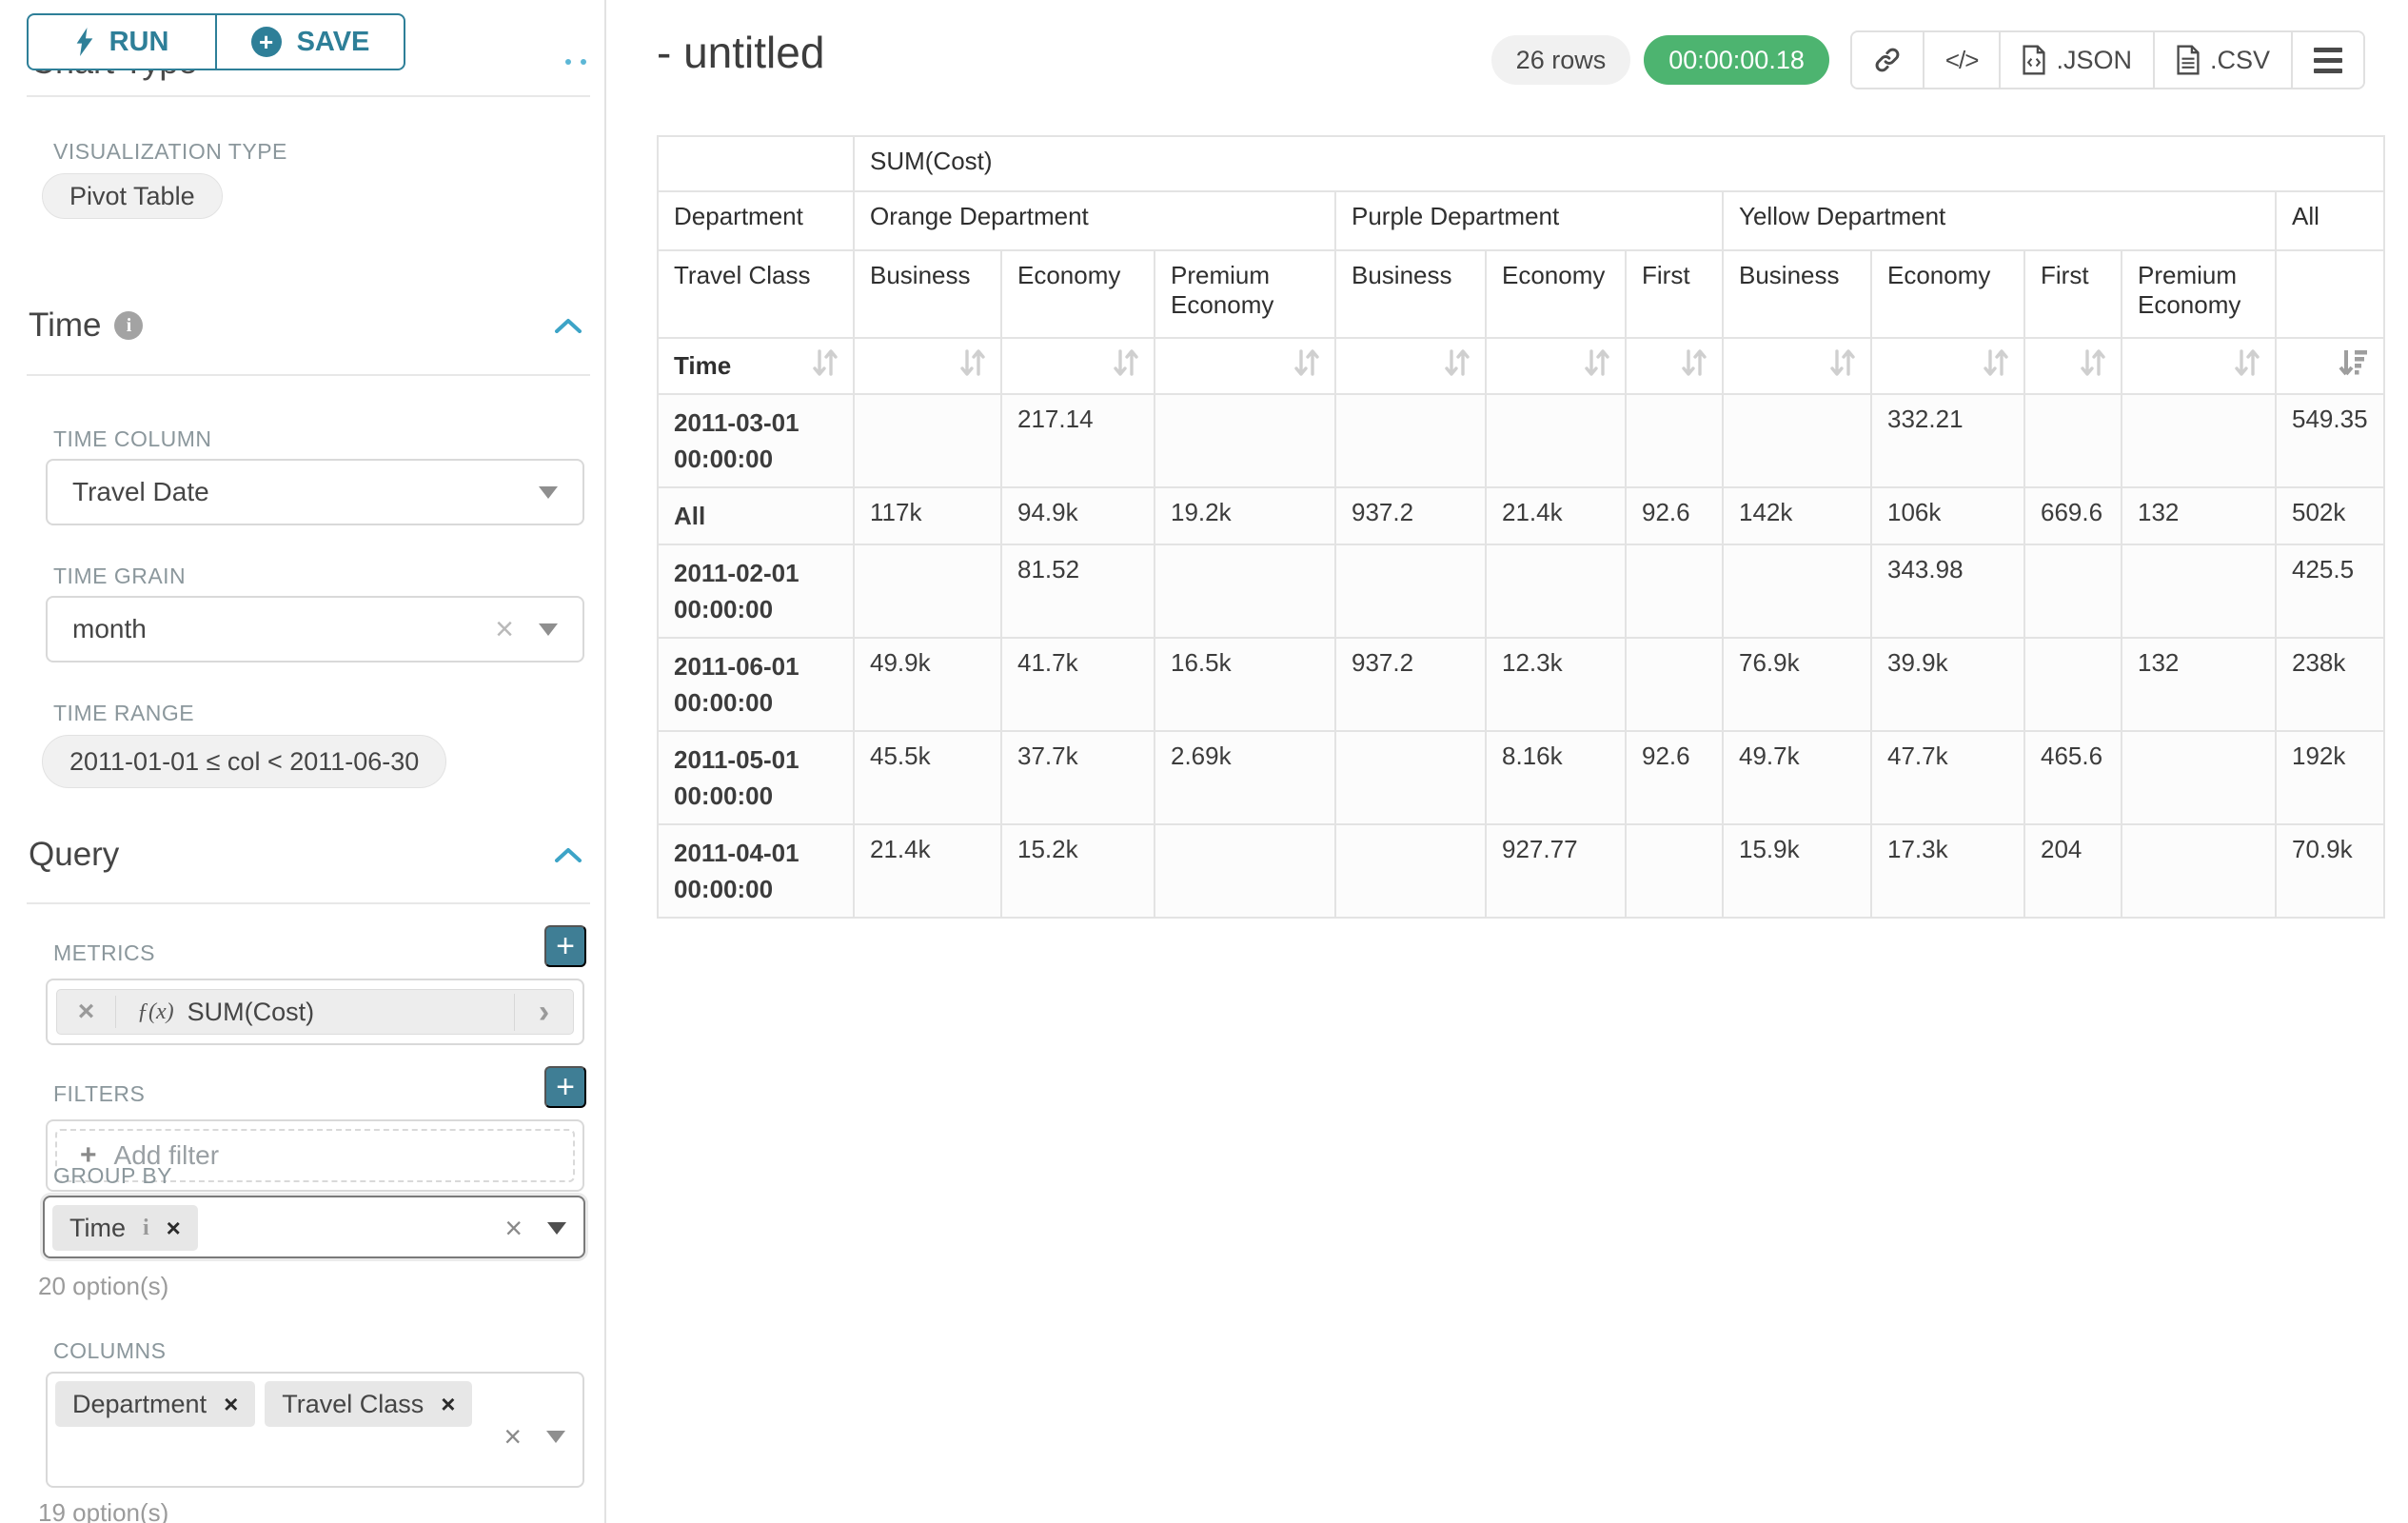  I want to click on pivot-value-cell: 549.35, so click(2330, 441).